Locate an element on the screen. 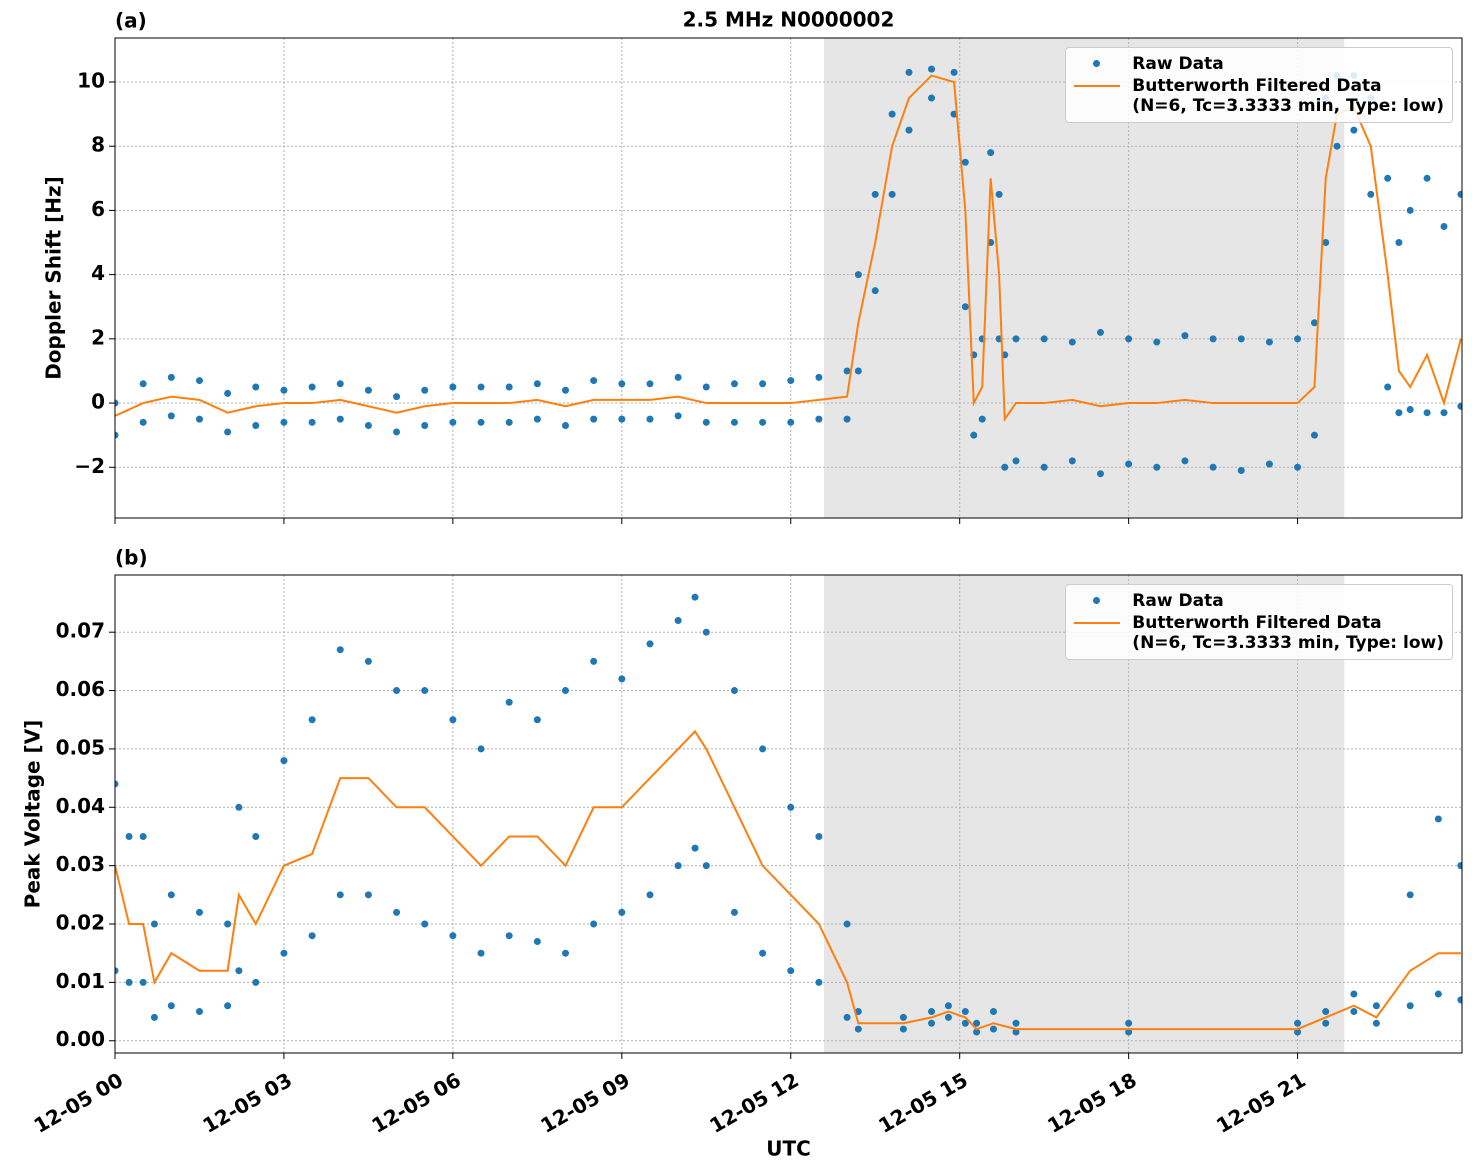 The width and height of the screenshot is (1472, 1172). y-tick-label: −2 is located at coordinates (89, 466).